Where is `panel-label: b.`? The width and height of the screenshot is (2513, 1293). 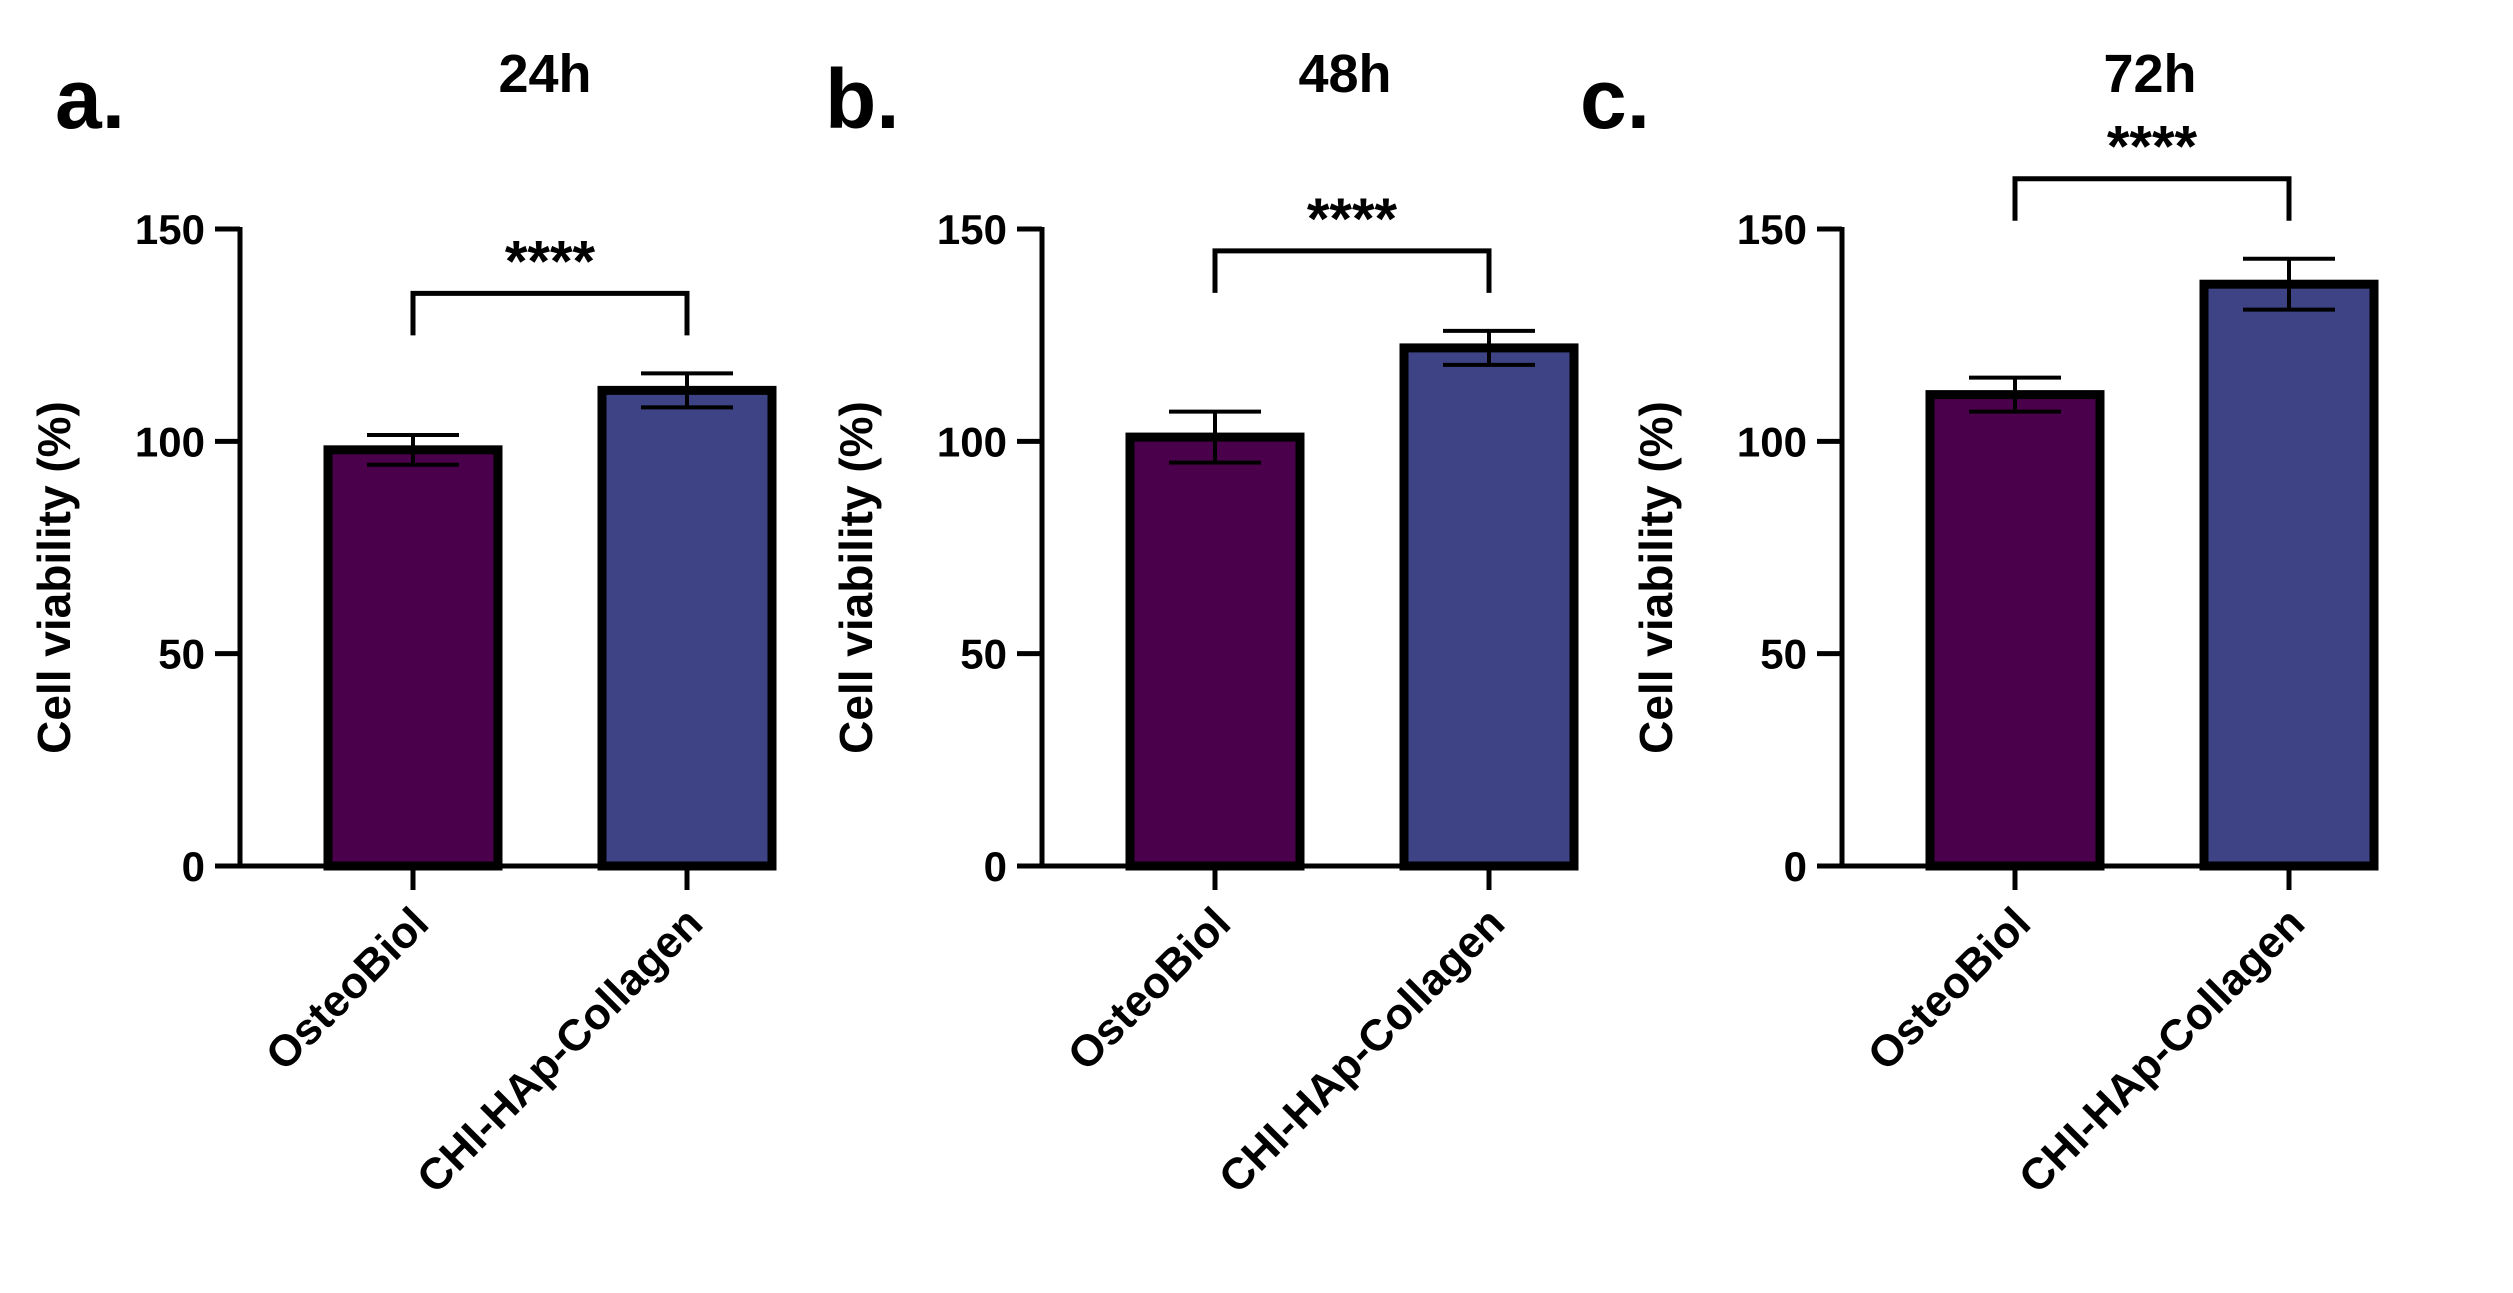
panel-label: b. is located at coordinates (862, 99).